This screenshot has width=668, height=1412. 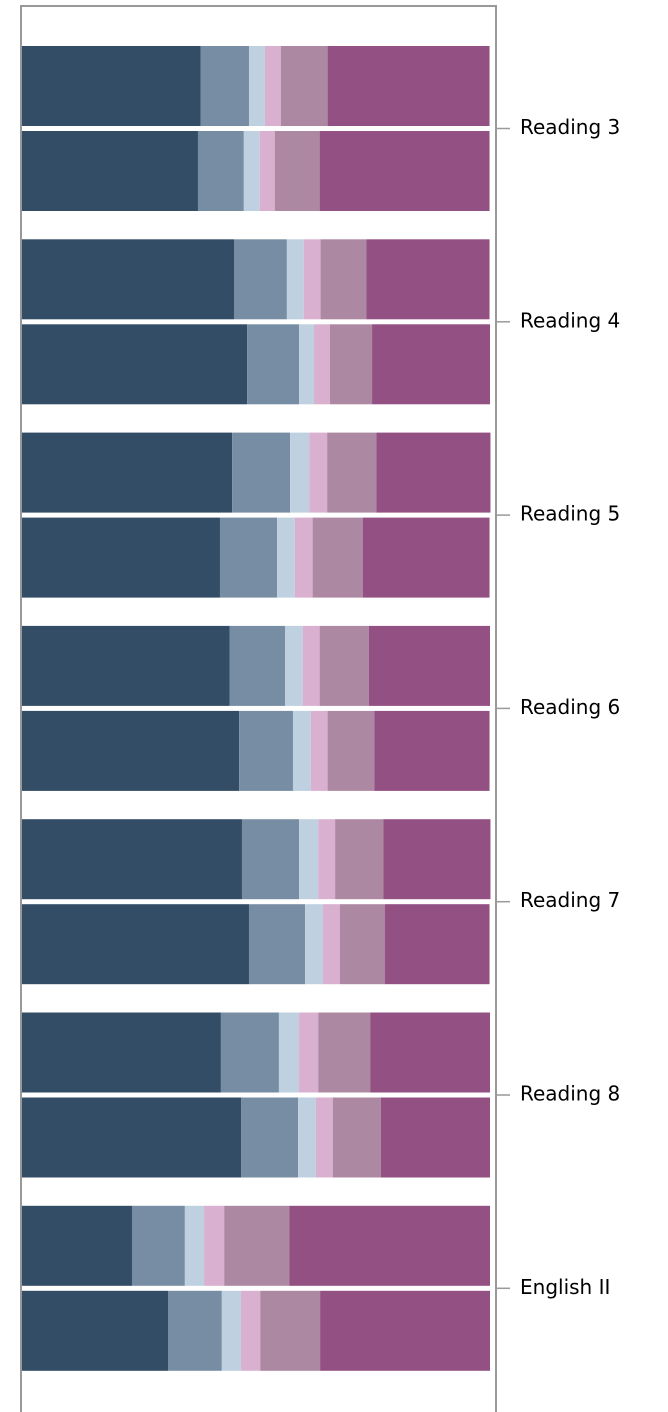 What do you see at coordinates (570, 320) in the screenshot?
I see `category-label: Reading 4` at bounding box center [570, 320].